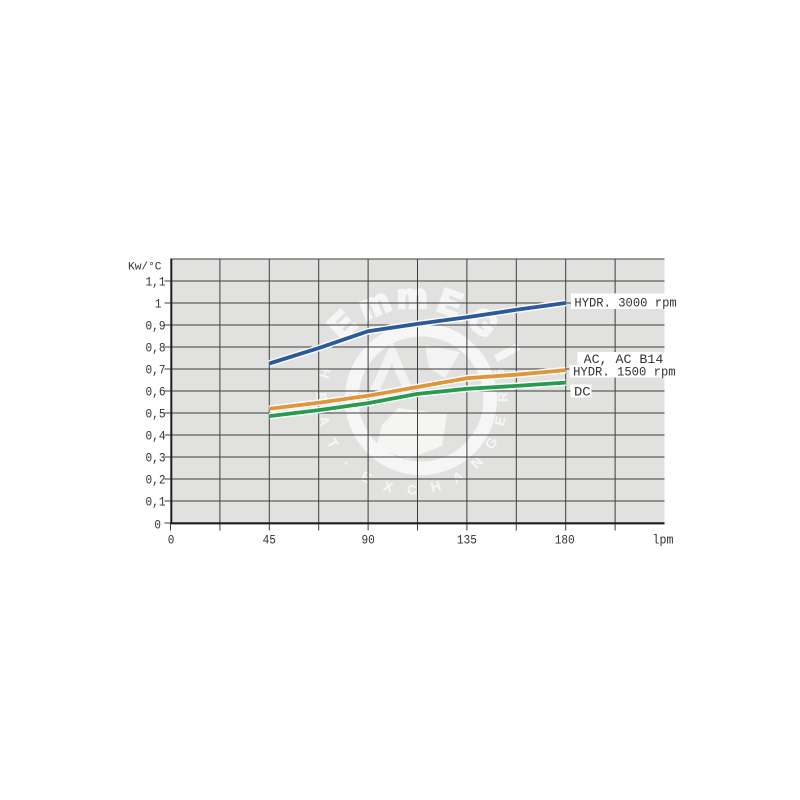 The width and height of the screenshot is (800, 800). What do you see at coordinates (324, 421) in the screenshot?
I see `svg-text: A` at bounding box center [324, 421].